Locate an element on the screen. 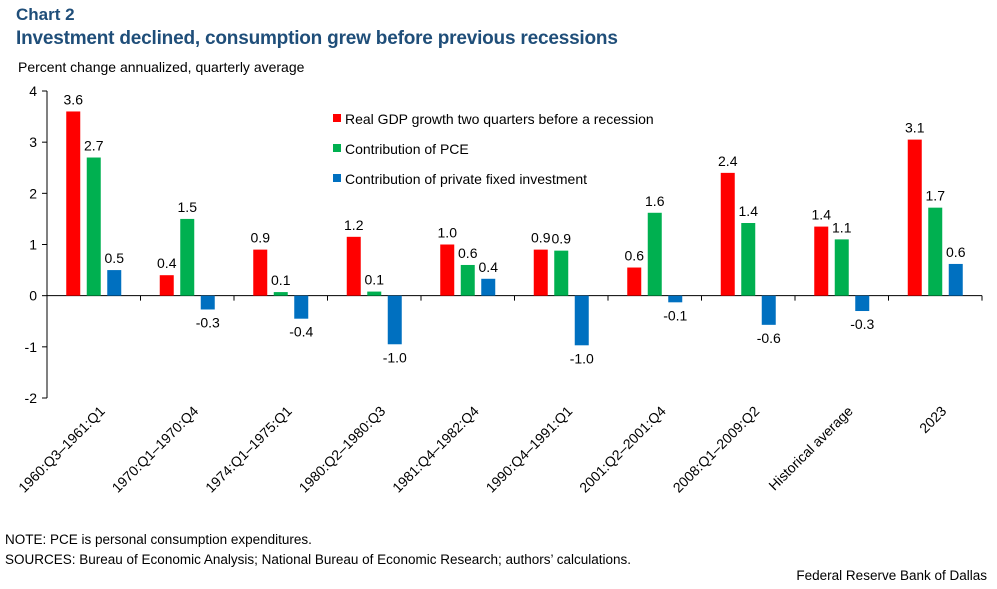  category-label: 1980:Q2–1980:Q3 is located at coordinates (342, 449).